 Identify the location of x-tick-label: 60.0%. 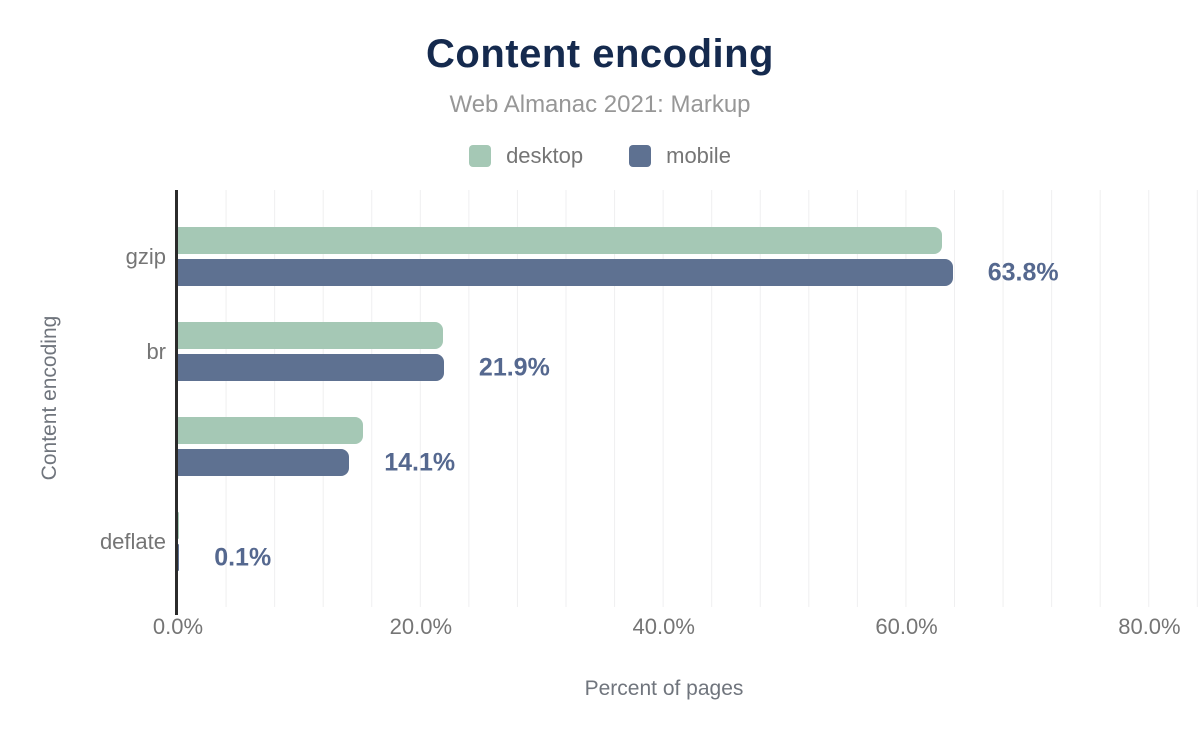
(906, 626).